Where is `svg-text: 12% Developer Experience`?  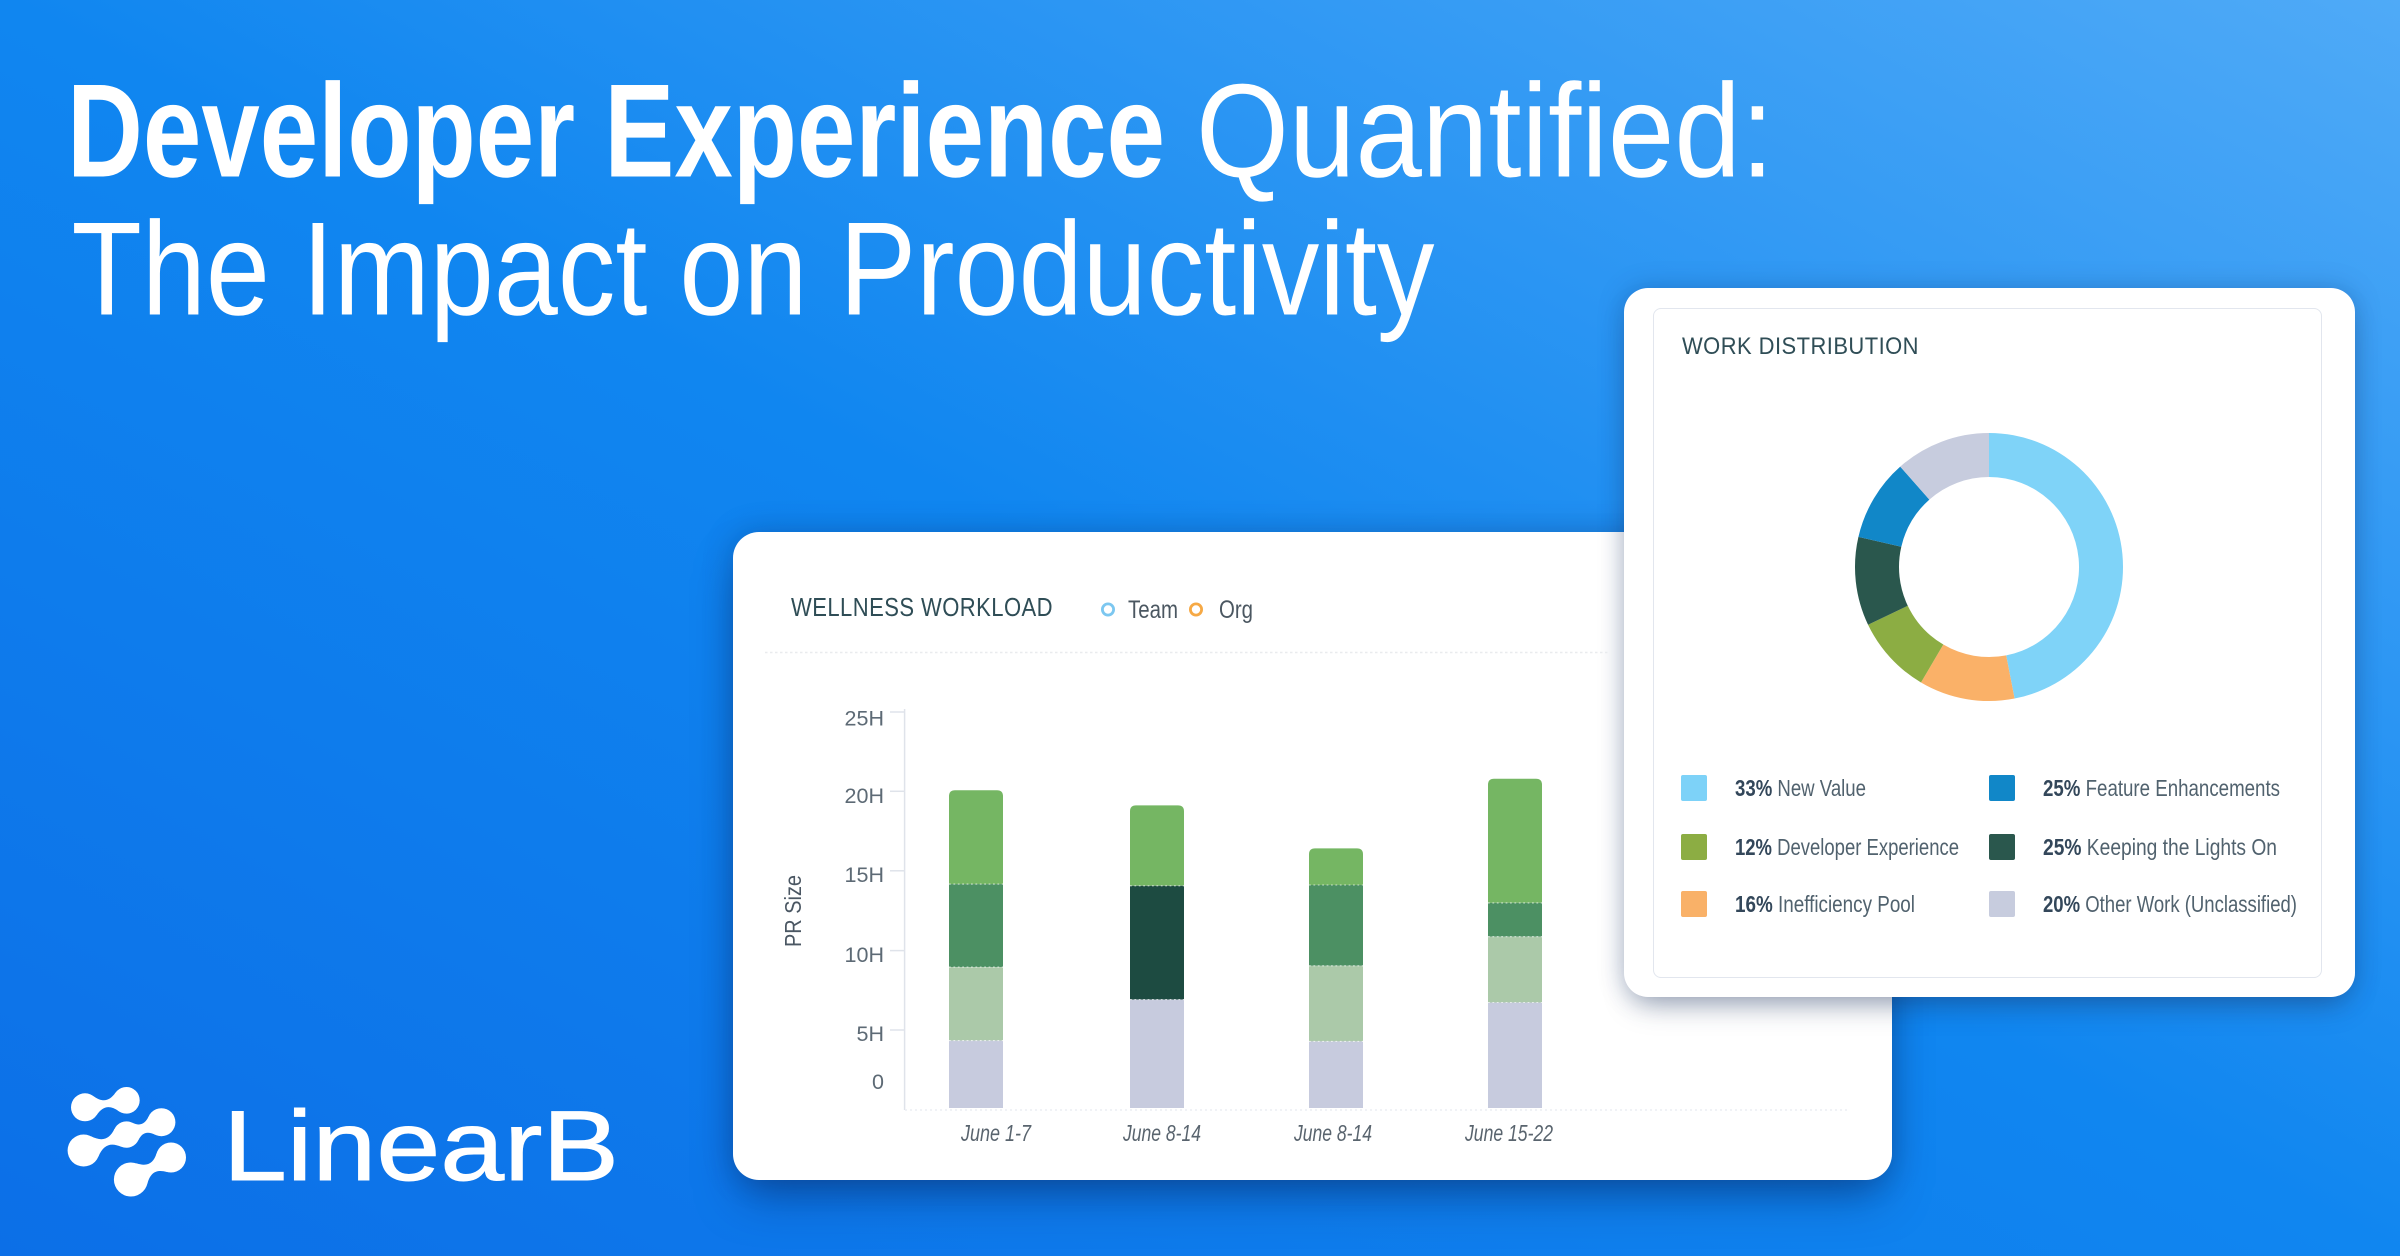 svg-text: 12% Developer Experience is located at coordinates (1847, 847).